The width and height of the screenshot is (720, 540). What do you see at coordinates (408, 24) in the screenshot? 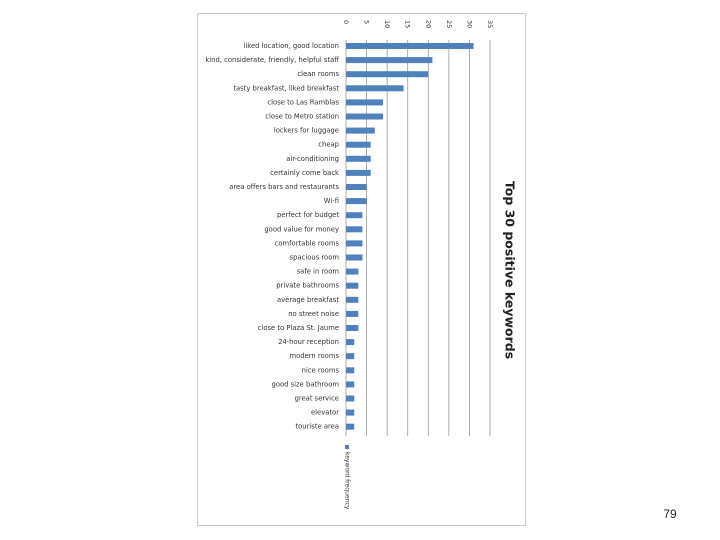
I see `x-tick-label: 15` at bounding box center [408, 24].